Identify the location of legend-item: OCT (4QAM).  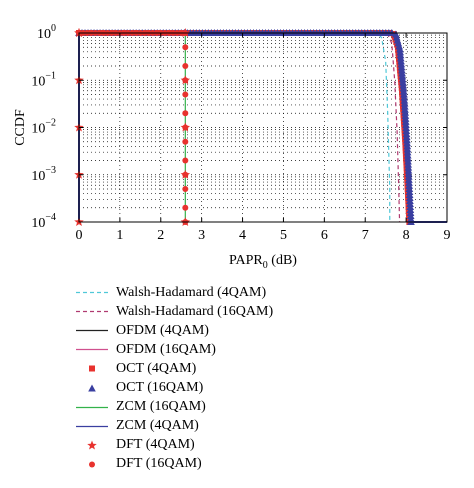
(194, 368).